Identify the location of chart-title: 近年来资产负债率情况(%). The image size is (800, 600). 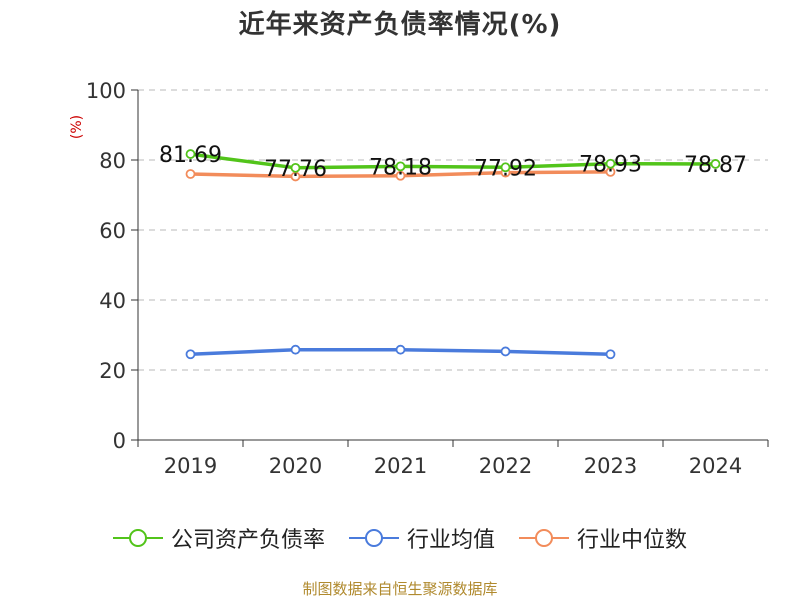
(400, 25).